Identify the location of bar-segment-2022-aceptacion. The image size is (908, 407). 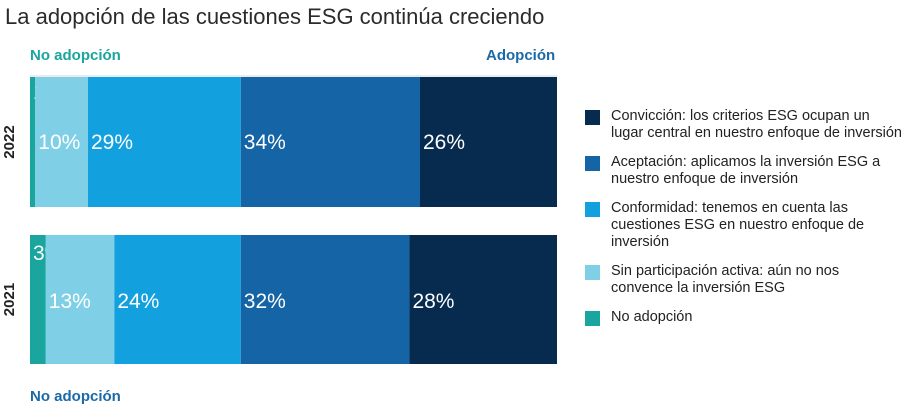
(330, 142).